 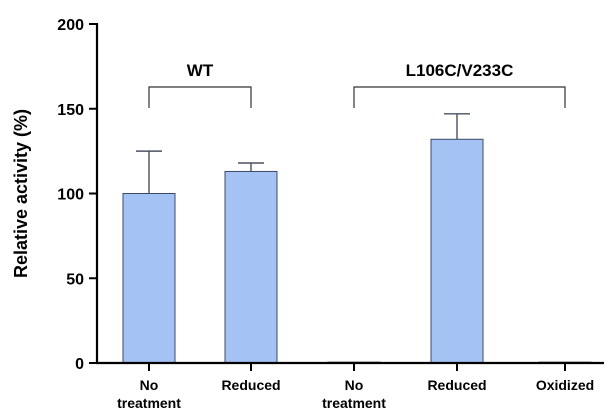 What do you see at coordinates (303, 153) in the screenshot?
I see `error-bars` at bounding box center [303, 153].